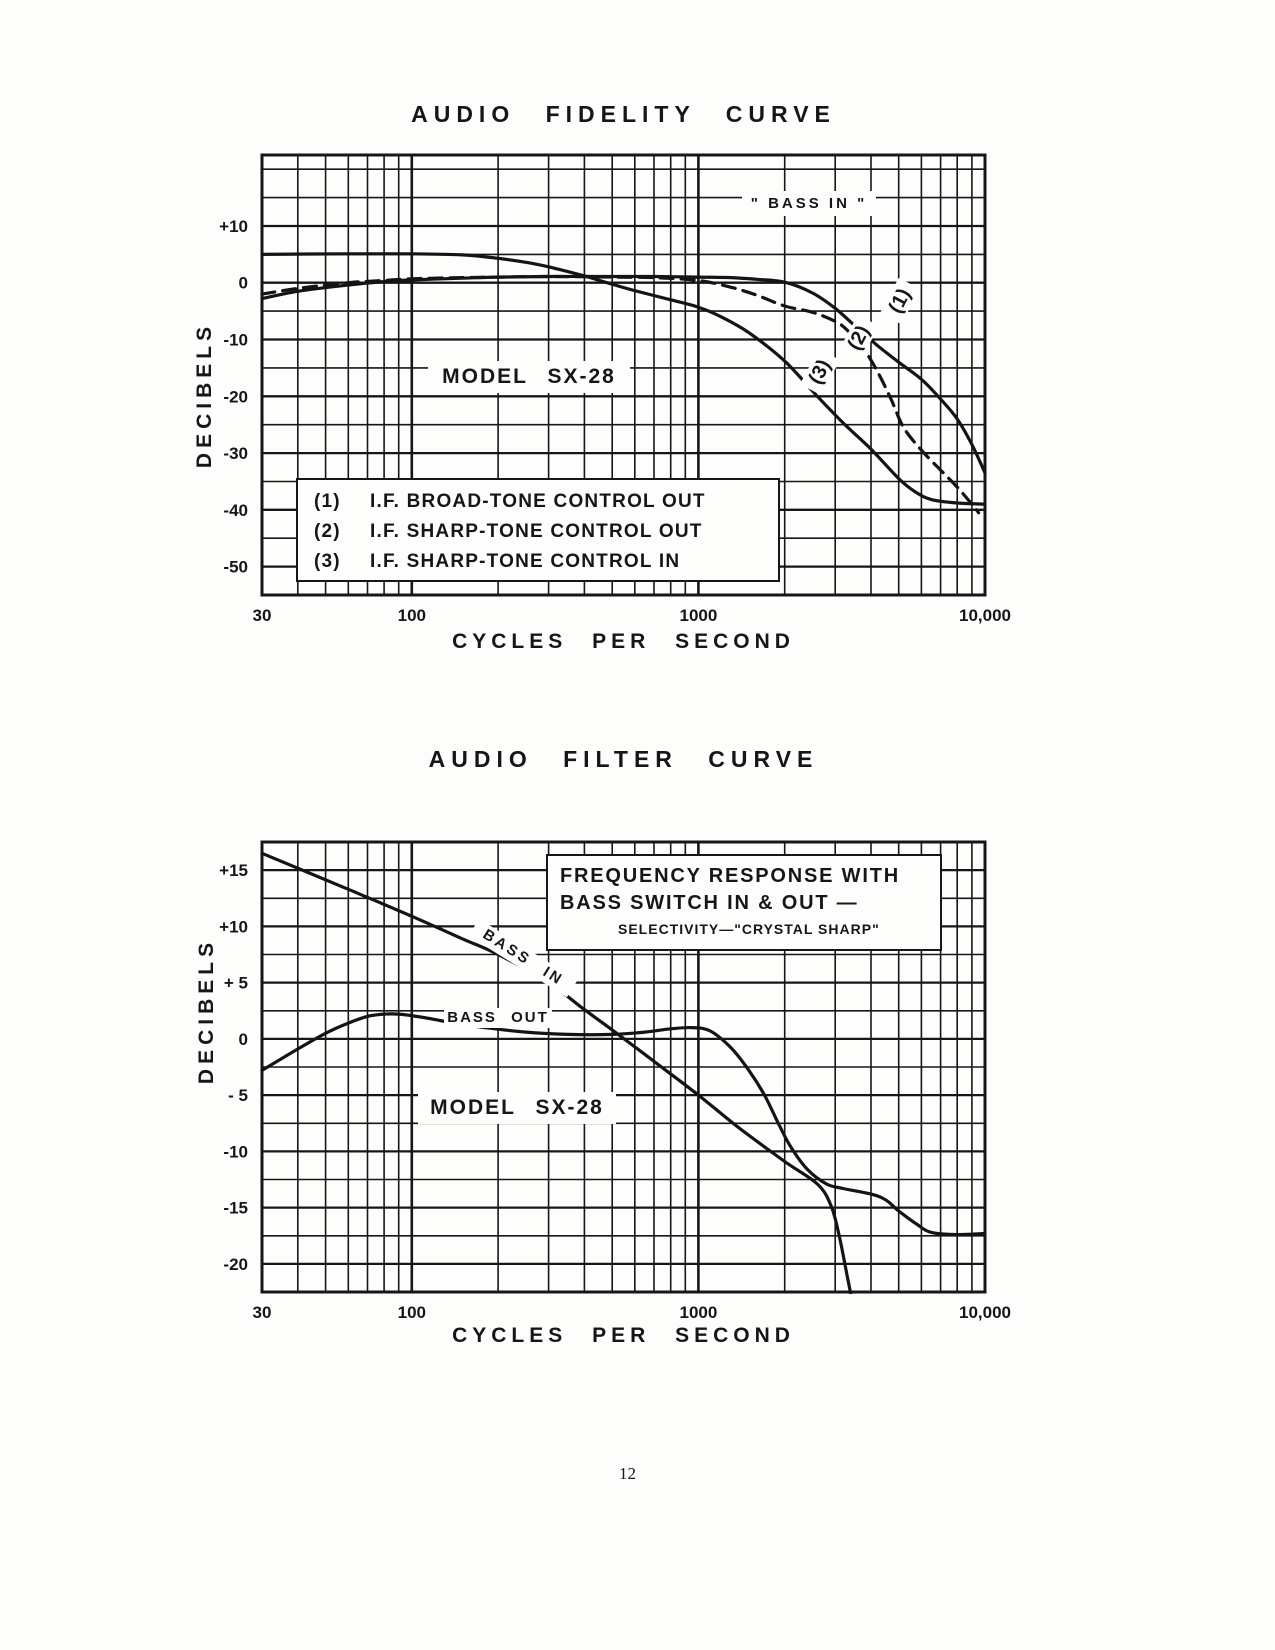  Describe the element at coordinates (498, 1018) in the screenshot. I see `bass-out-curve-label: BASS OUT` at that location.